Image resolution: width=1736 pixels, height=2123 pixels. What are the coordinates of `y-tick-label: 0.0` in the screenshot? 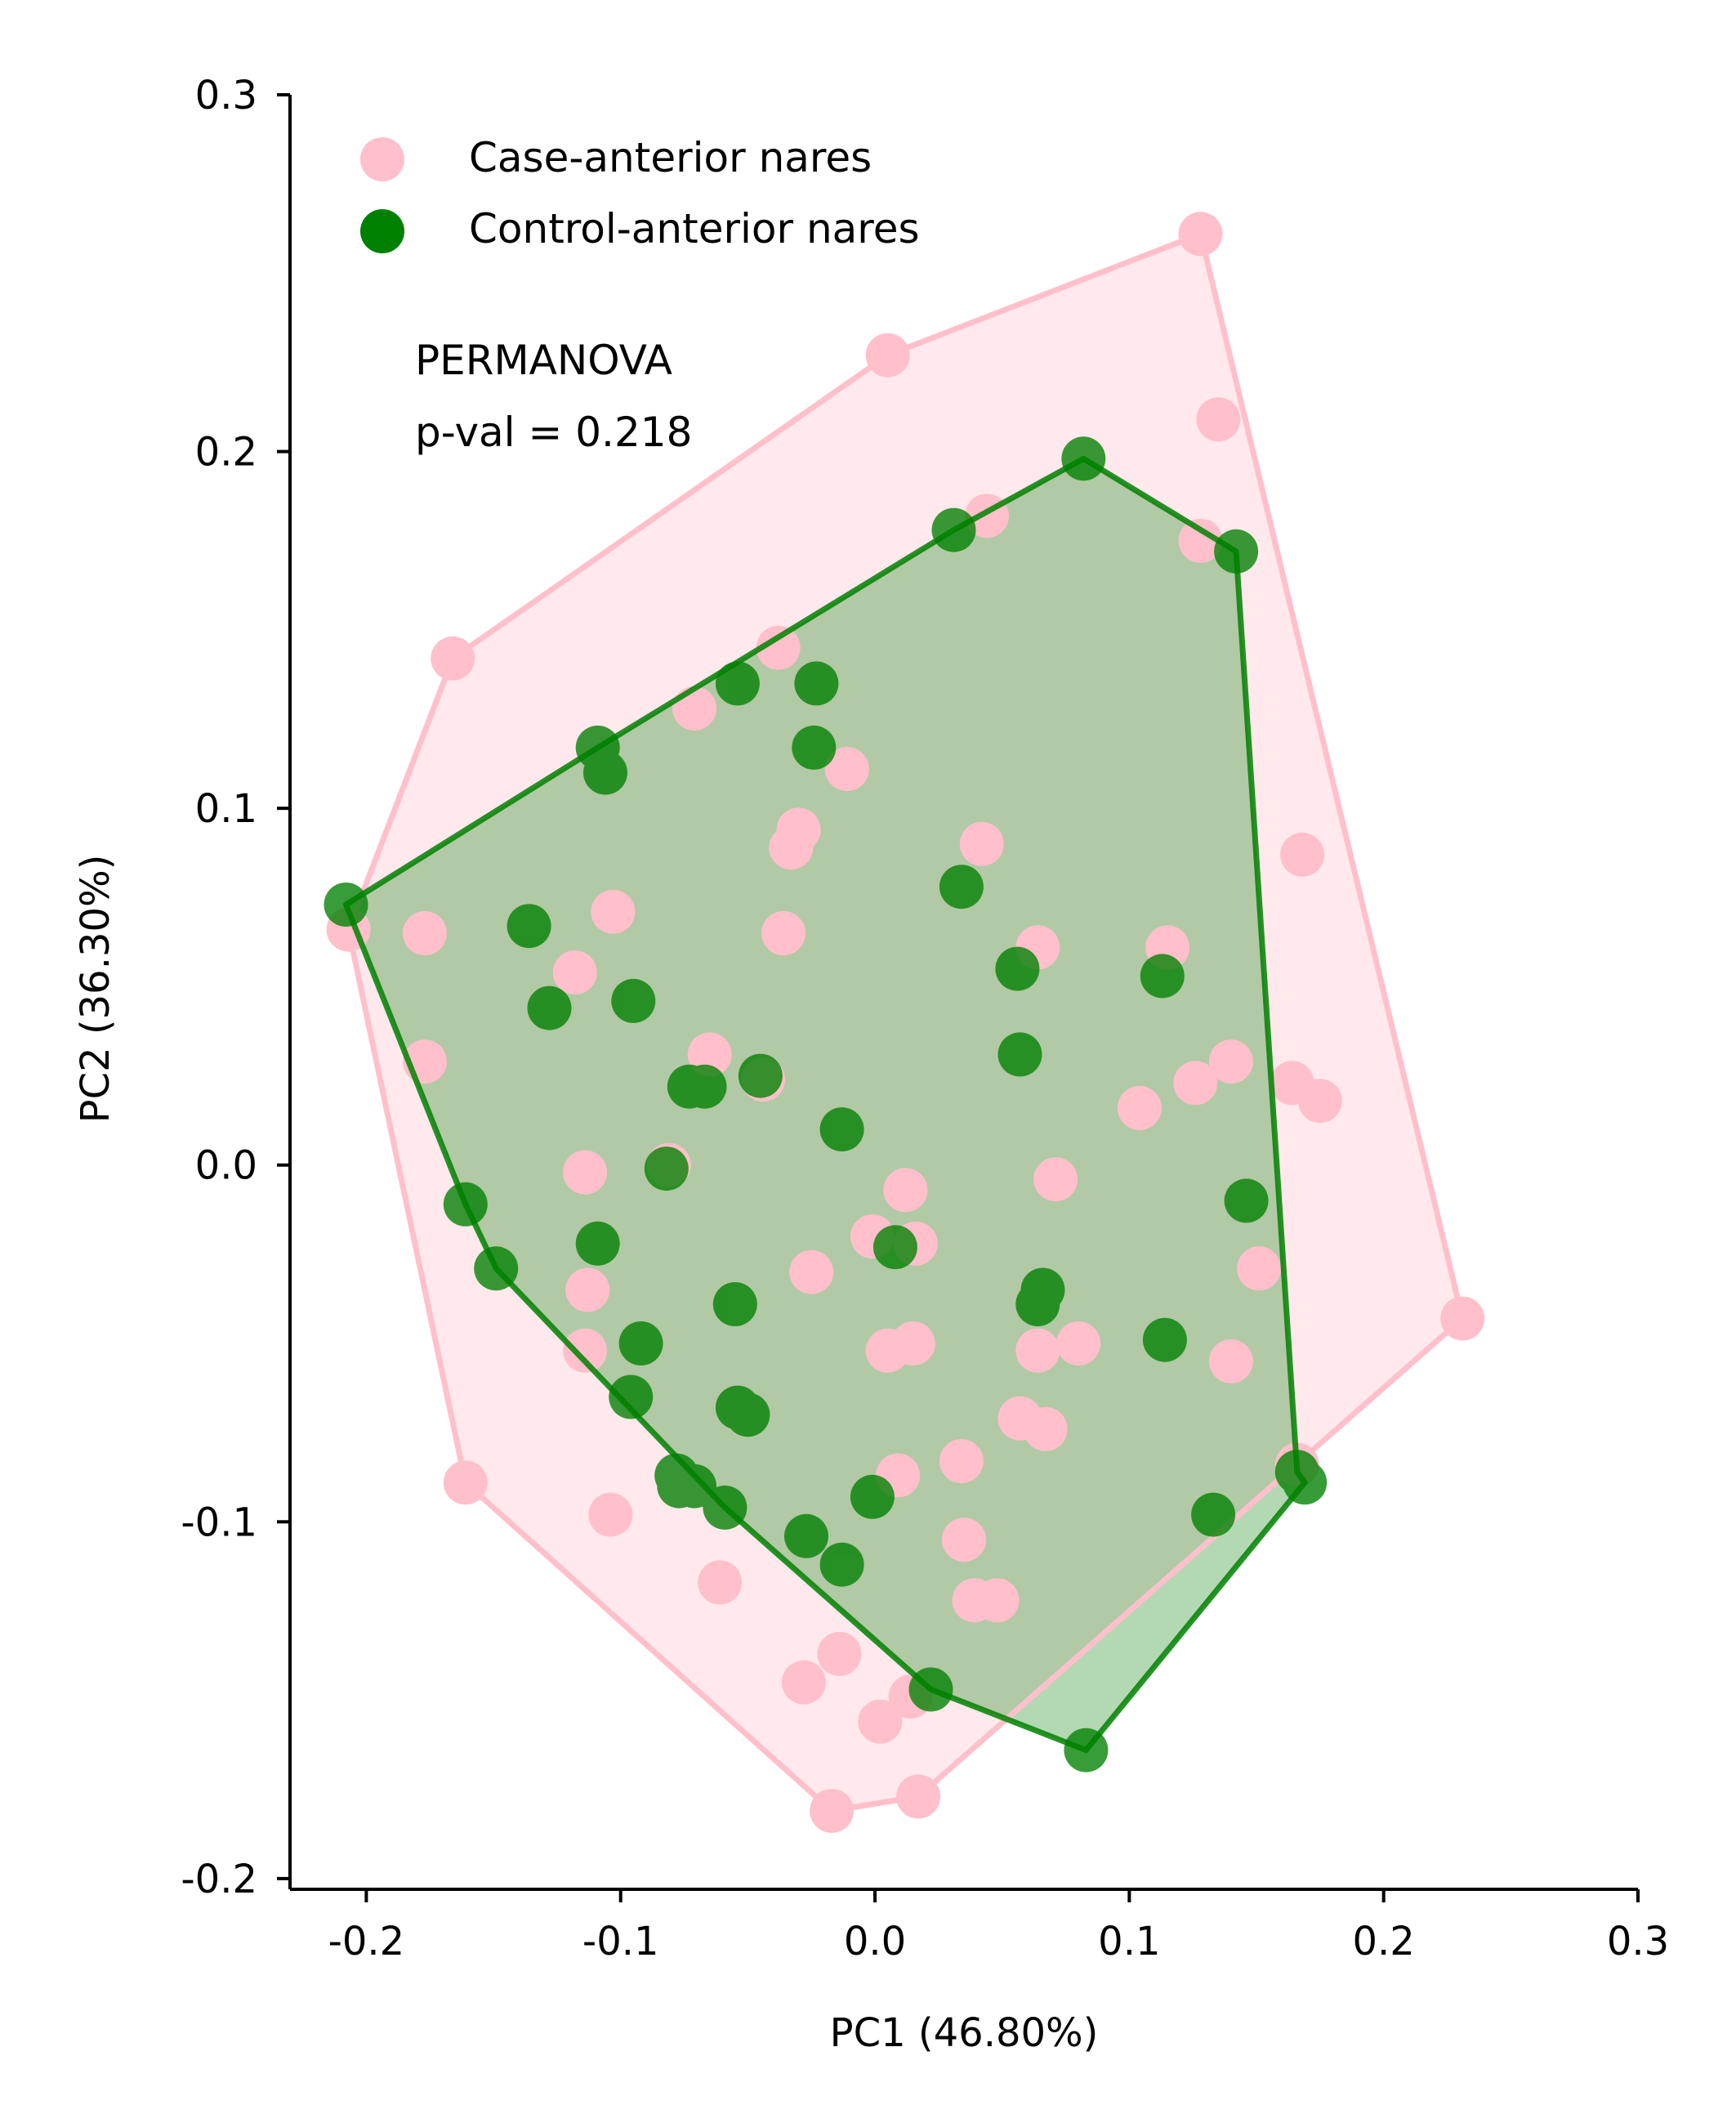 It's located at (226, 1166).